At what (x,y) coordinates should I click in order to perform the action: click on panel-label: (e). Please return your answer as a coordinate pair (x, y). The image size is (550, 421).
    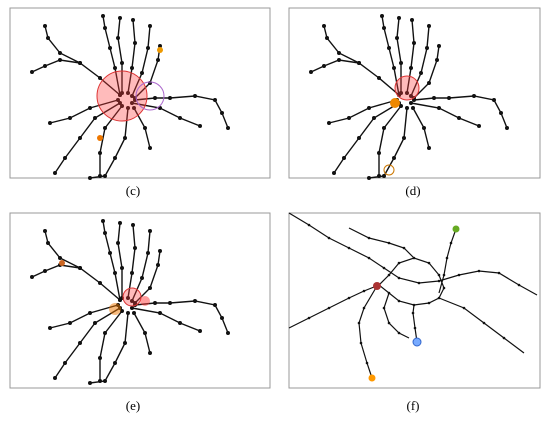
    Looking at the image, I should click on (133, 405).